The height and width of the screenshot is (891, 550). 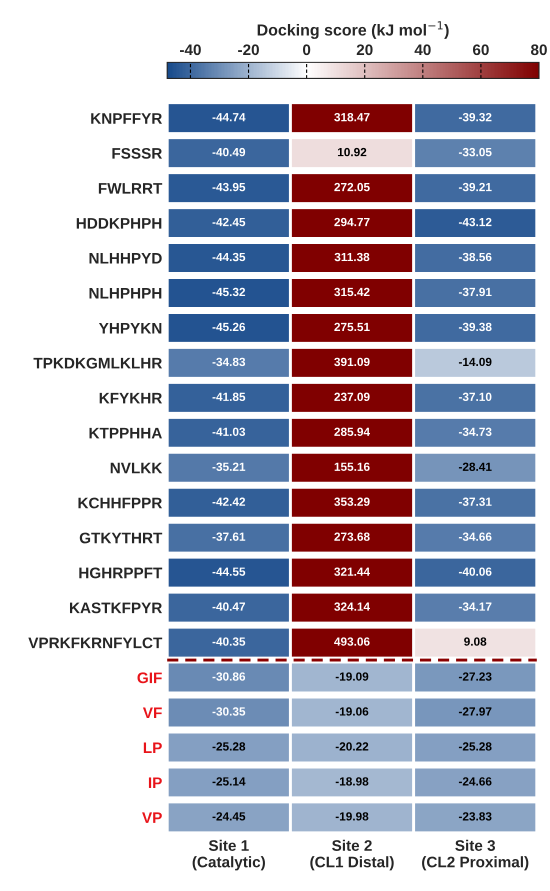 What do you see at coordinates (352, 816) in the screenshot?
I see `data-label: -19.98` at bounding box center [352, 816].